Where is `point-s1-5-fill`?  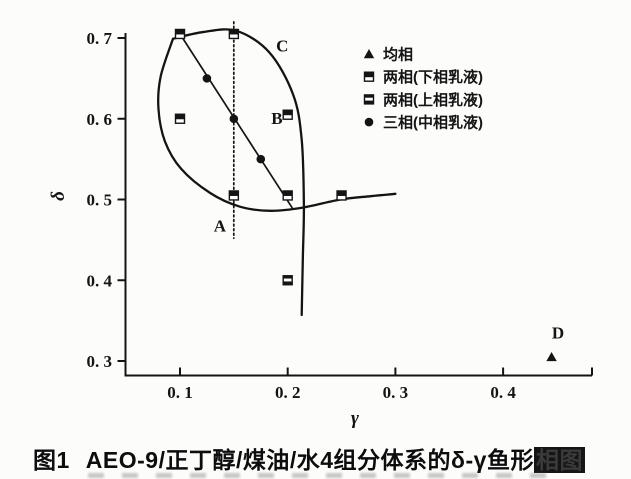 point-s1-5-fill is located at coordinates (288, 193).